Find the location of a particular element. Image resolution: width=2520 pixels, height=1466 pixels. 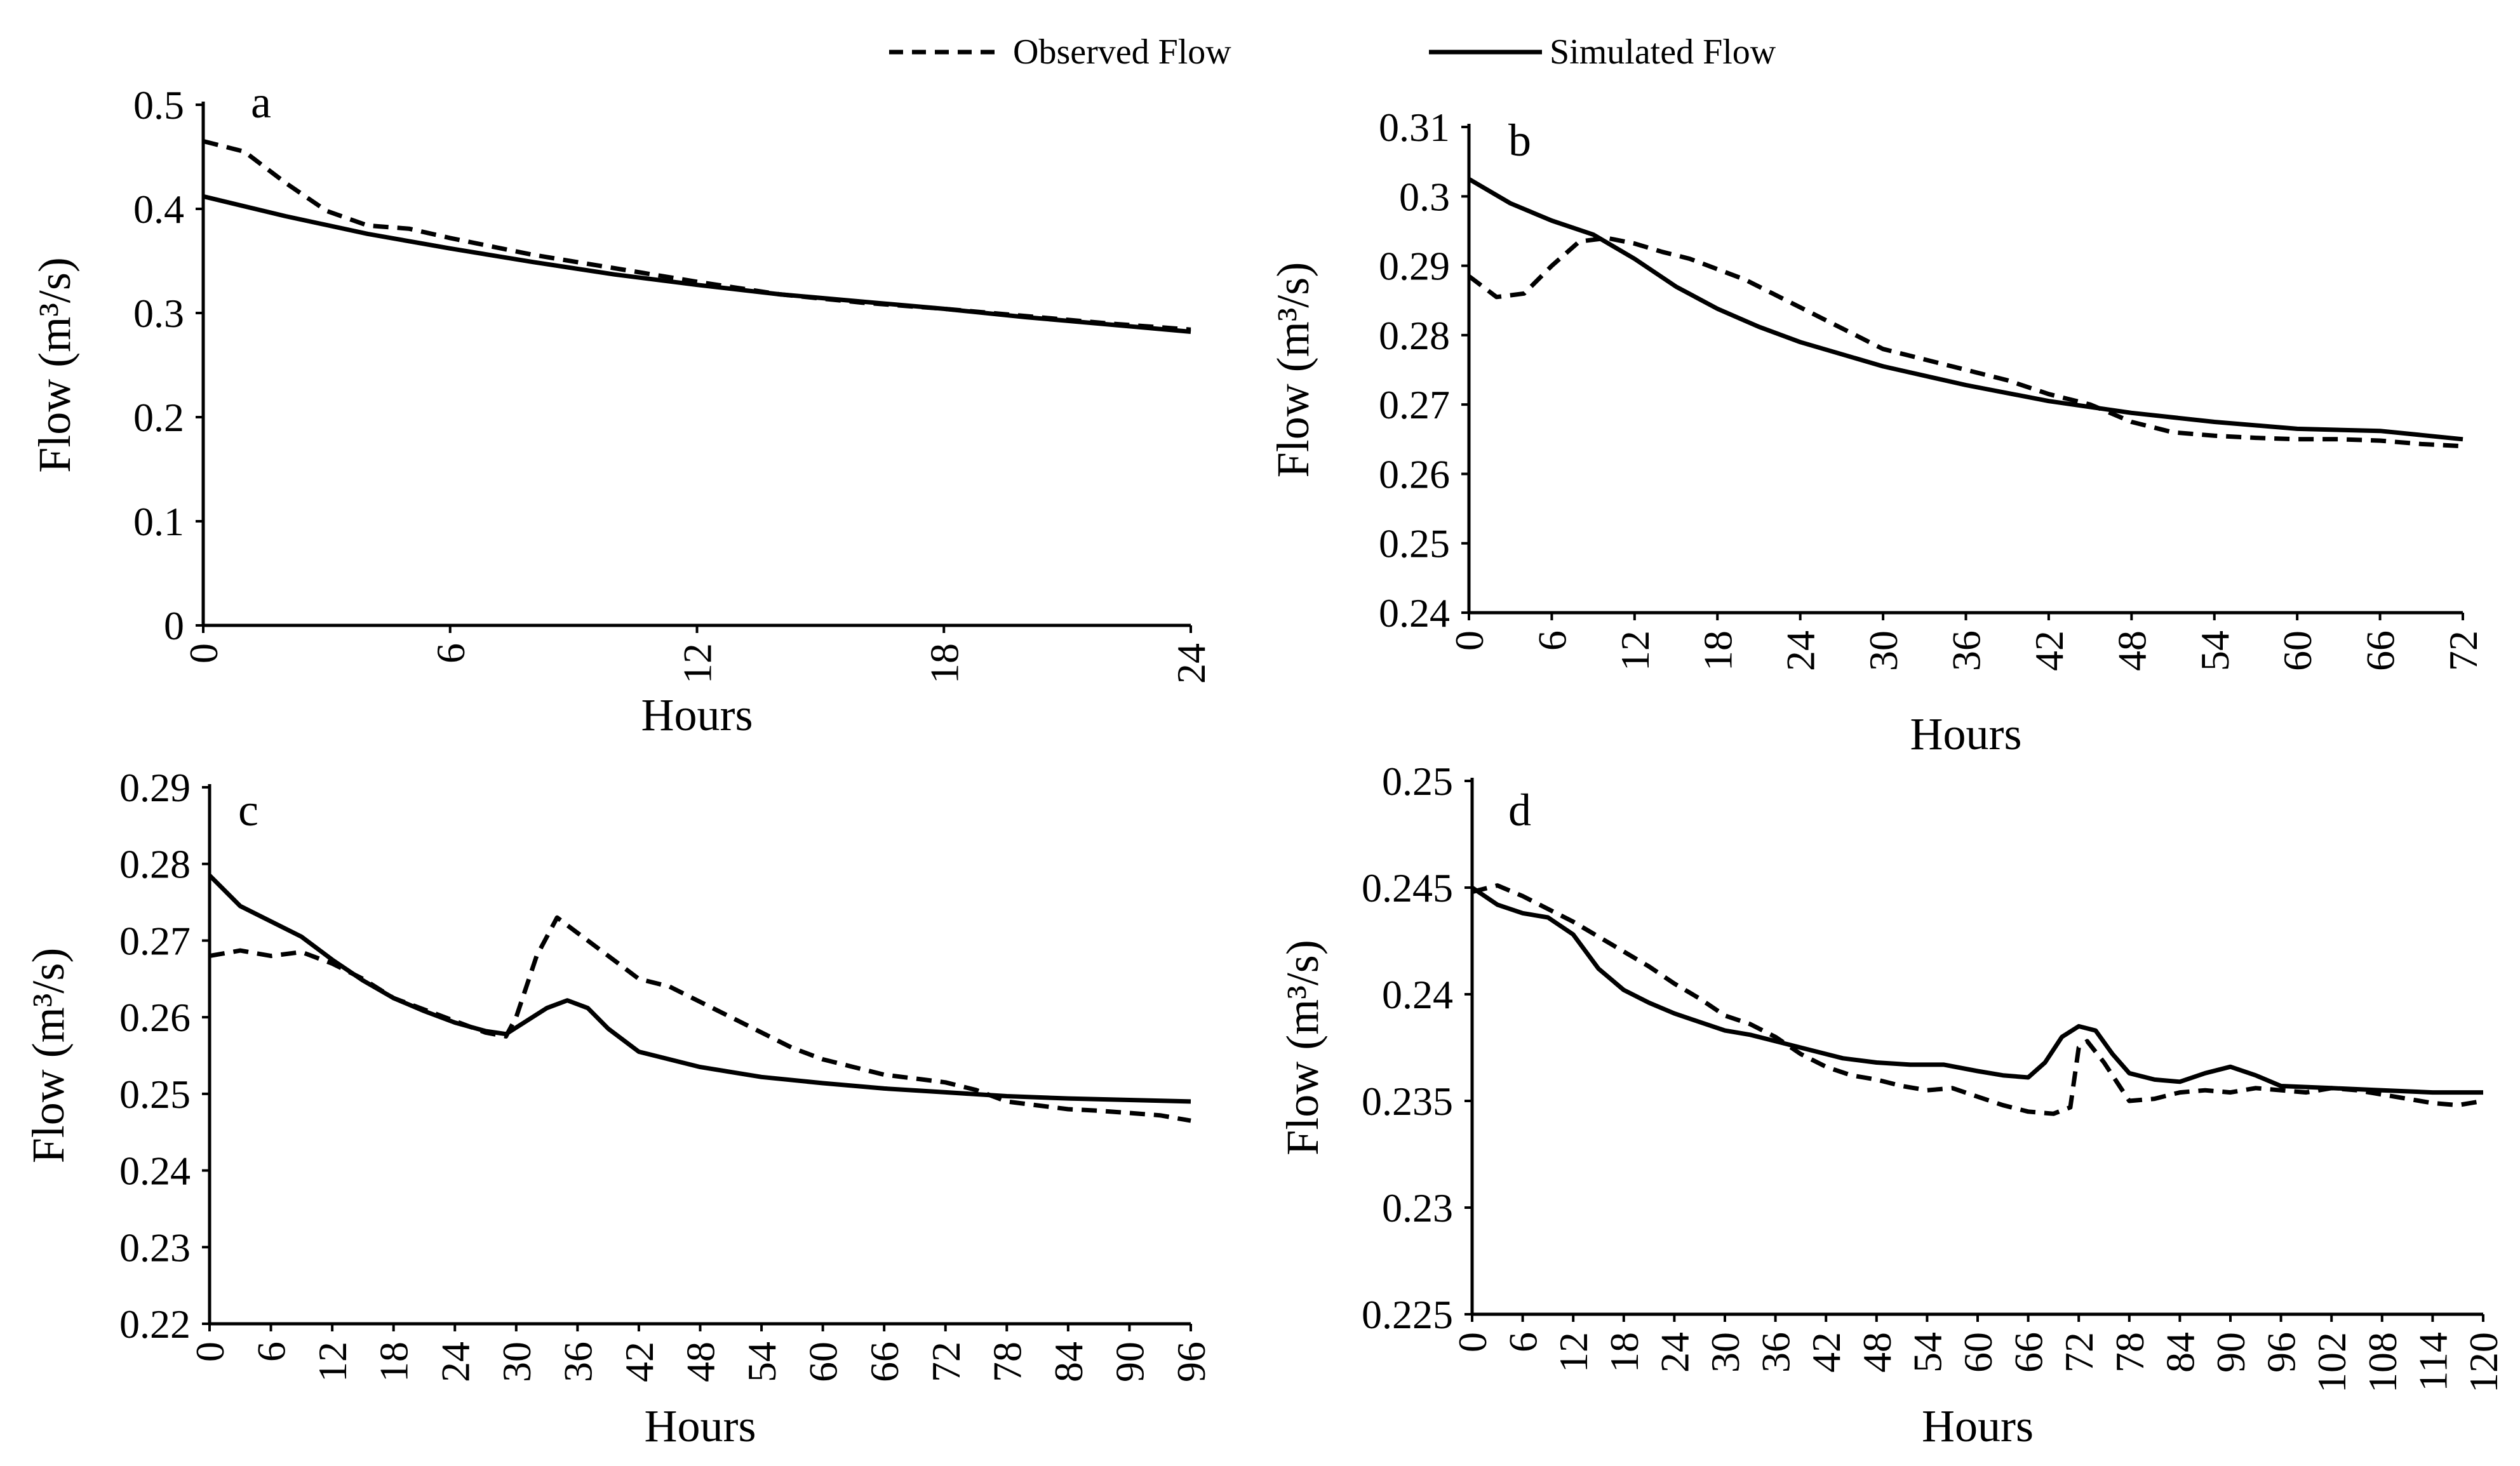

panel-b-x-tick-label: 42 is located at coordinates (2049, 650).